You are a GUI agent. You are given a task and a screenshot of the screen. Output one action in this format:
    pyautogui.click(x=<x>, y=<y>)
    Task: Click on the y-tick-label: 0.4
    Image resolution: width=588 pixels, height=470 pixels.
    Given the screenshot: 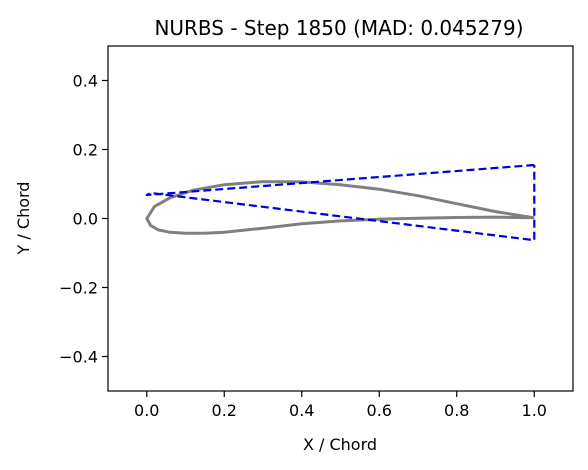 What is the action you would take?
    pyautogui.click(x=85, y=81)
    